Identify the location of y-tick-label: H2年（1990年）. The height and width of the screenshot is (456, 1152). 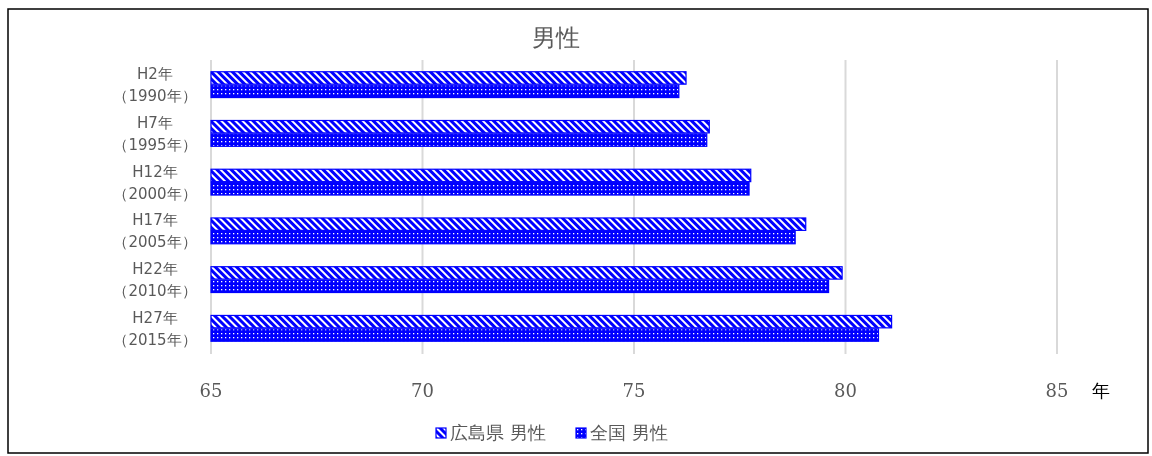
(155, 85).